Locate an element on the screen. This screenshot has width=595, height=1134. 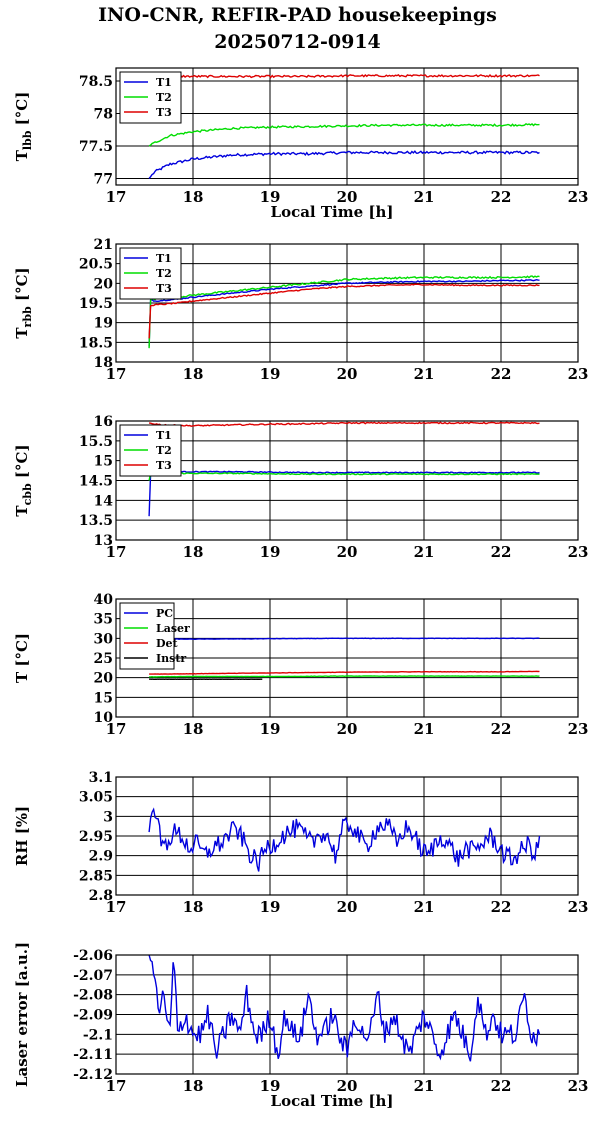
y-tick-label: 18.5 is located at coordinates (96, 343).